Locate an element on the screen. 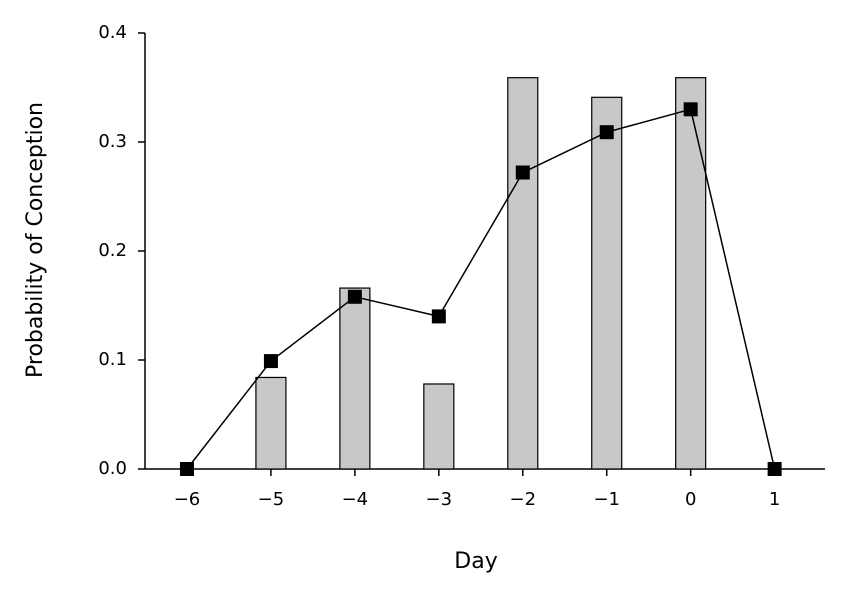 Image resolution: width=847 pixels, height=600 pixels. x-tick-label: −4 is located at coordinates (355, 499).